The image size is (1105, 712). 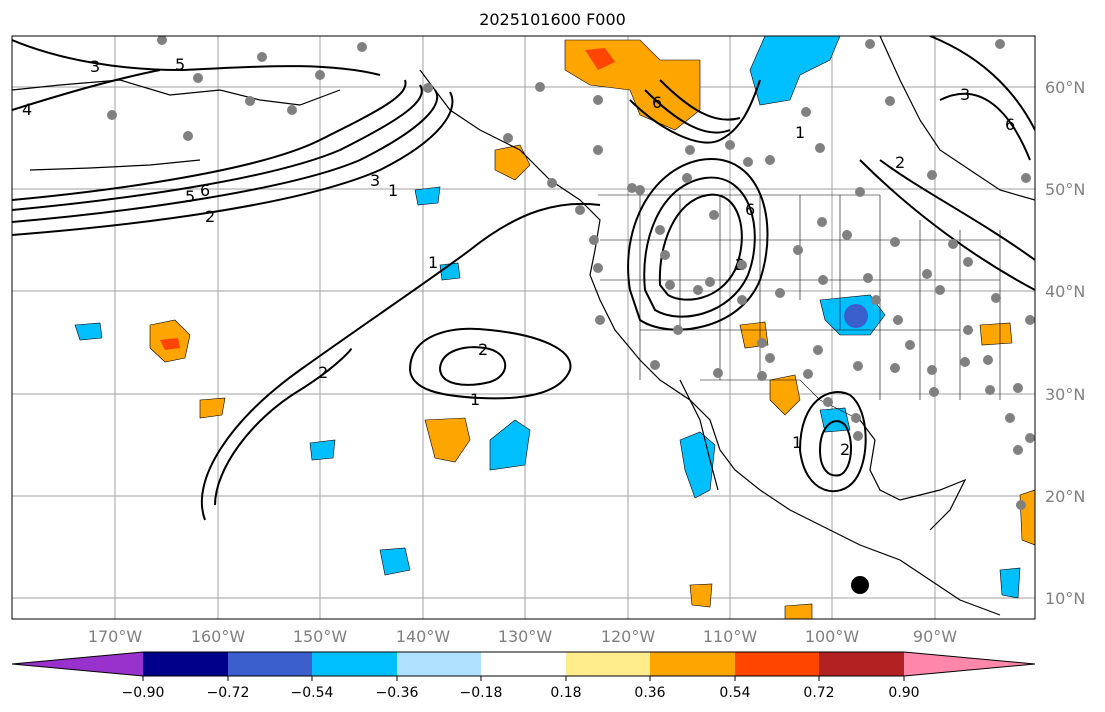 What do you see at coordinates (1065, 291) in the screenshot?
I see `lat-tick: 40°N` at bounding box center [1065, 291].